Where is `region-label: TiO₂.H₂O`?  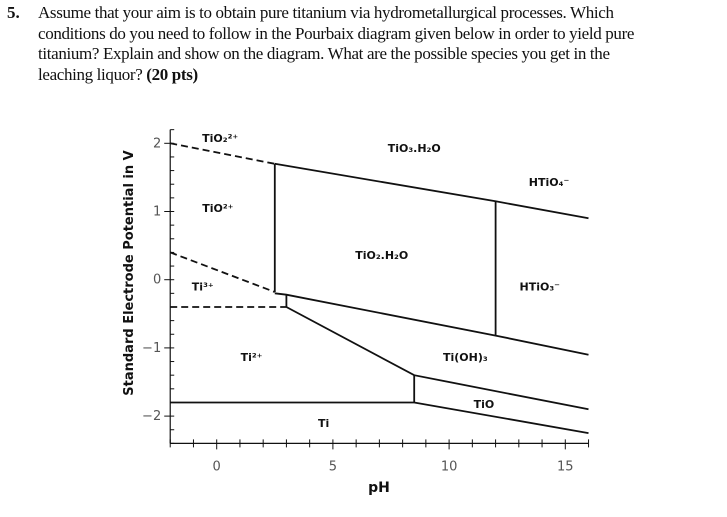
region-label: TiO₂.H₂O is located at coordinates (381, 255).